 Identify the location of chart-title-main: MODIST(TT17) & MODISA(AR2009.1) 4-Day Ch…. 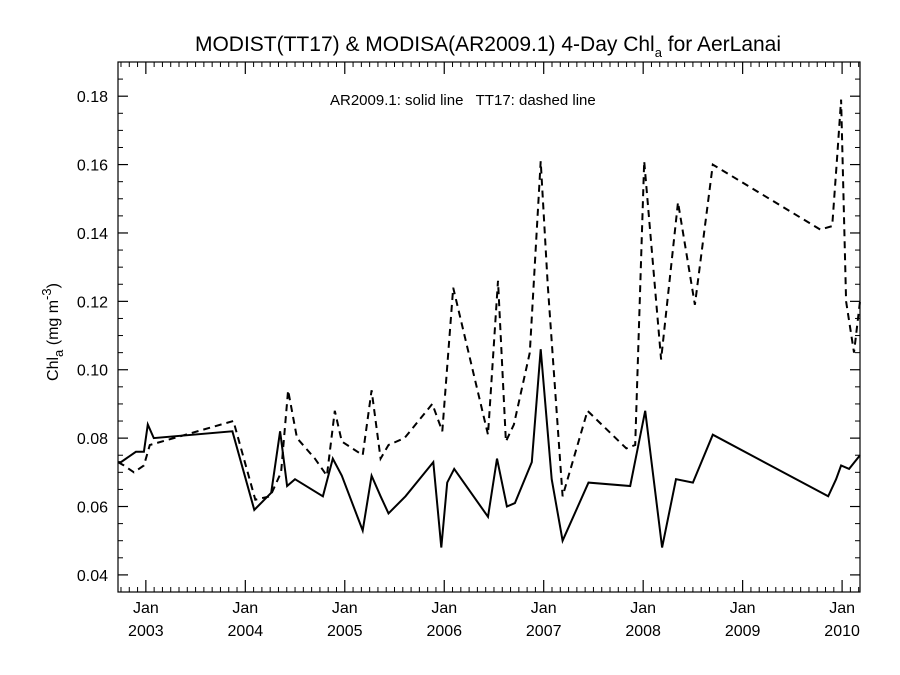
(425, 44).